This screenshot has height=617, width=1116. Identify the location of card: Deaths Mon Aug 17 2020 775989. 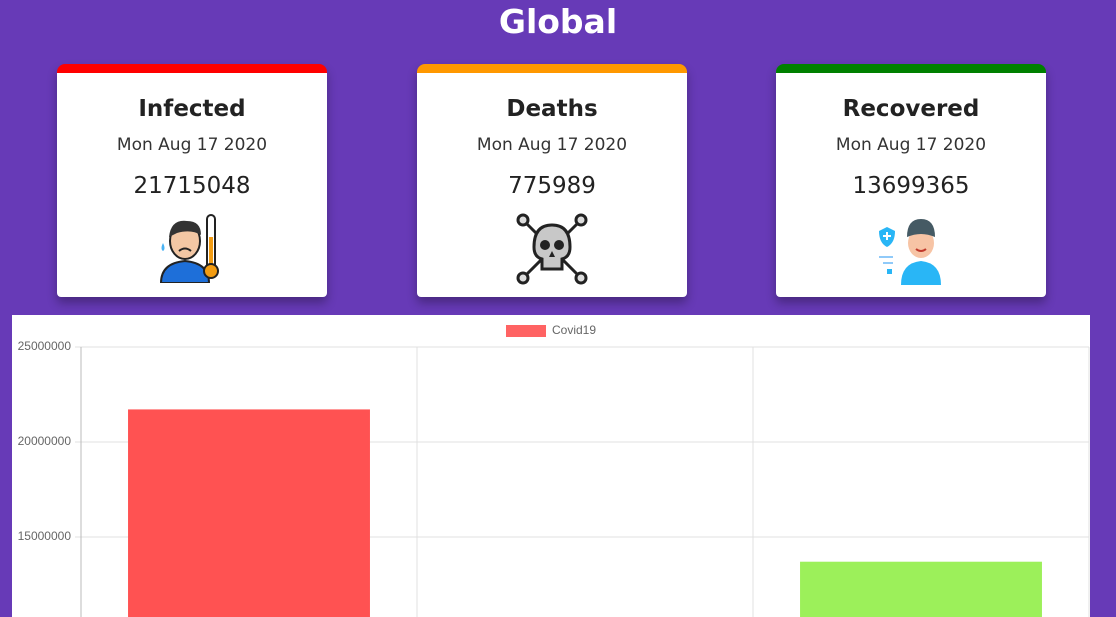
(552, 180).